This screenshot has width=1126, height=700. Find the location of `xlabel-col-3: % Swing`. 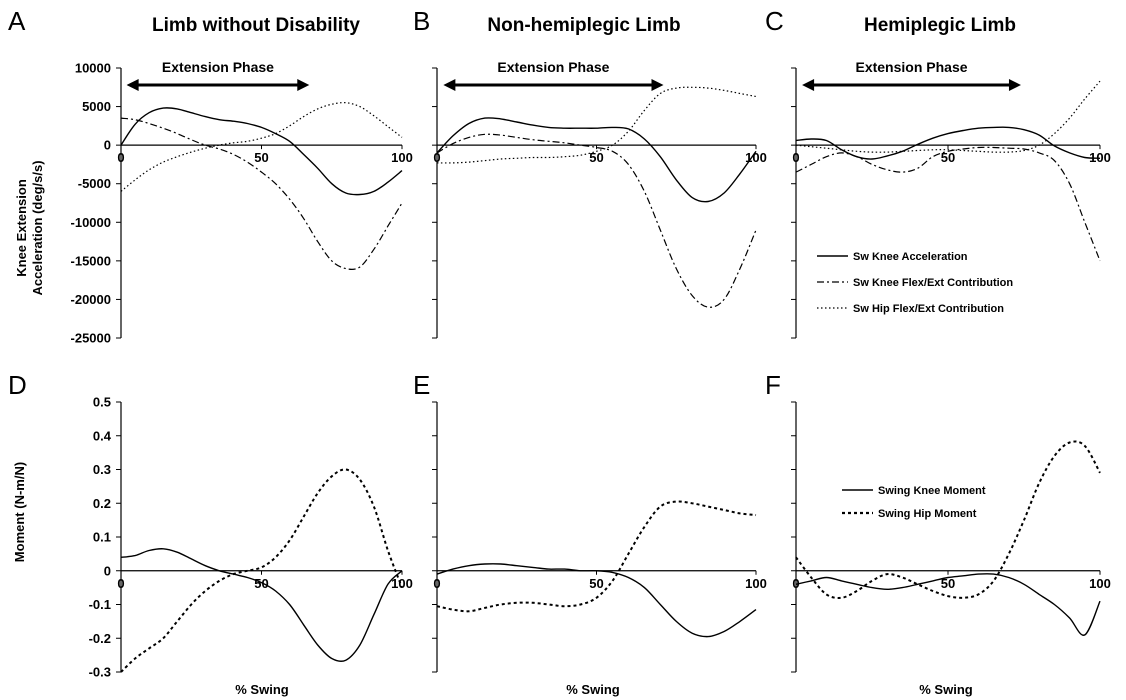

xlabel-col-3: % Swing is located at coordinates (946, 689).